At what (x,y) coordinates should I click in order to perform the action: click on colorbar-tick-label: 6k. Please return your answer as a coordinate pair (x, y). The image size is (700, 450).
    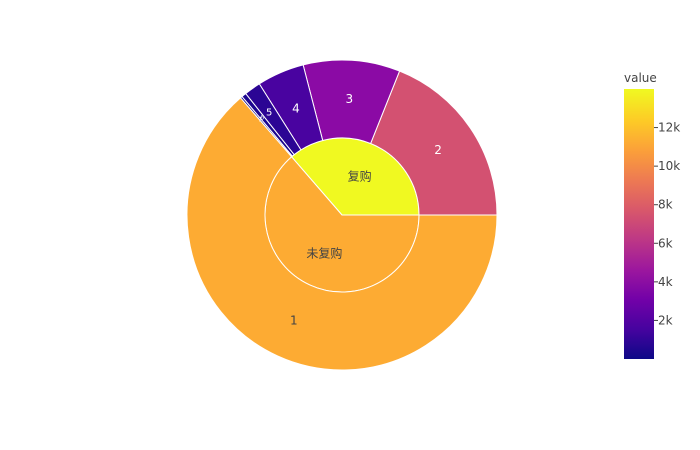
    Looking at the image, I should click on (665, 243).